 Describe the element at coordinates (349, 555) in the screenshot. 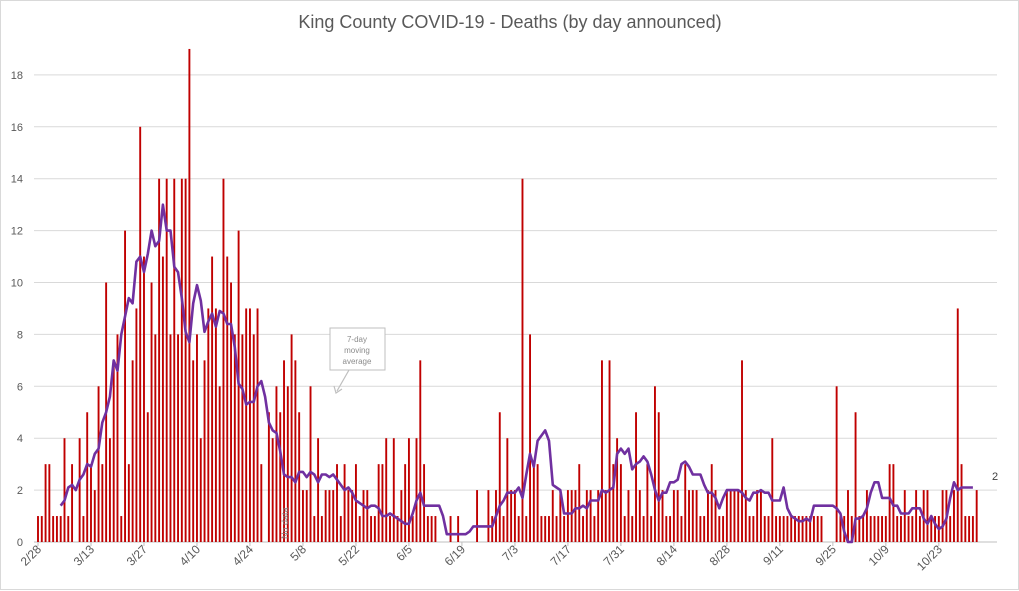

I see `x-tick-label: 5/22` at that location.